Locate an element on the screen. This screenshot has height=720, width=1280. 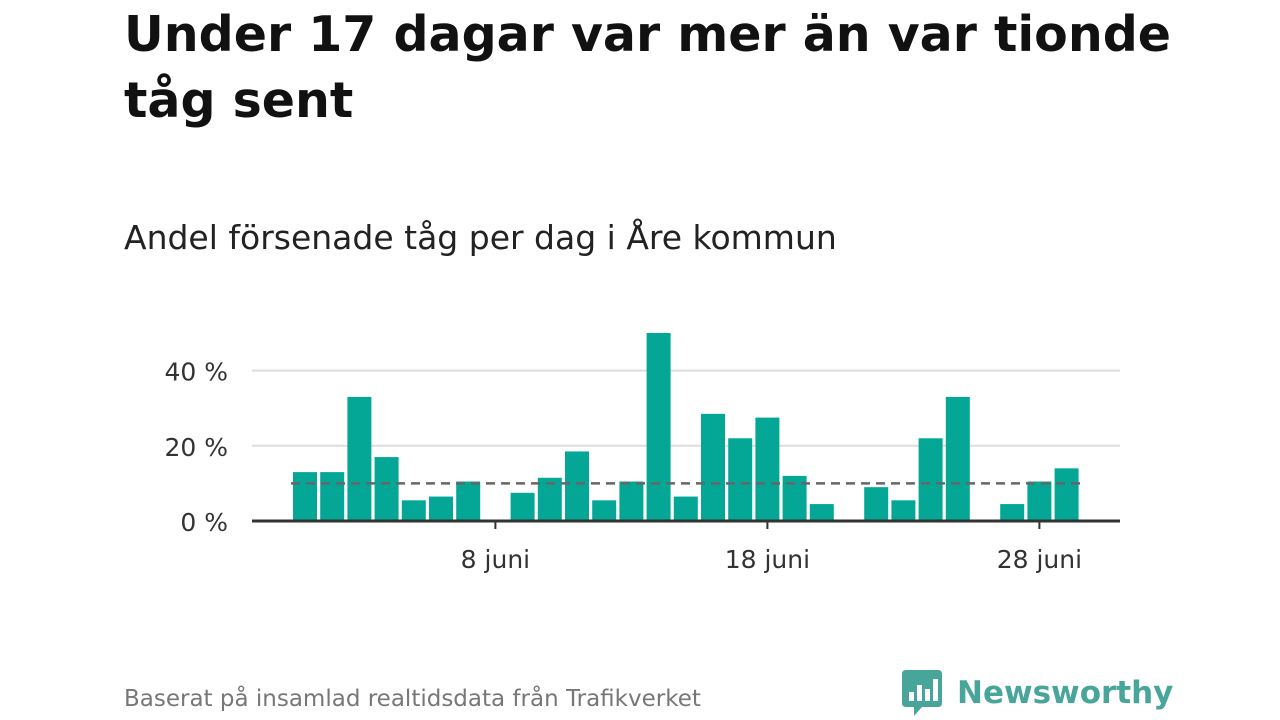
y-tick-label: 40 % is located at coordinates (196, 372).